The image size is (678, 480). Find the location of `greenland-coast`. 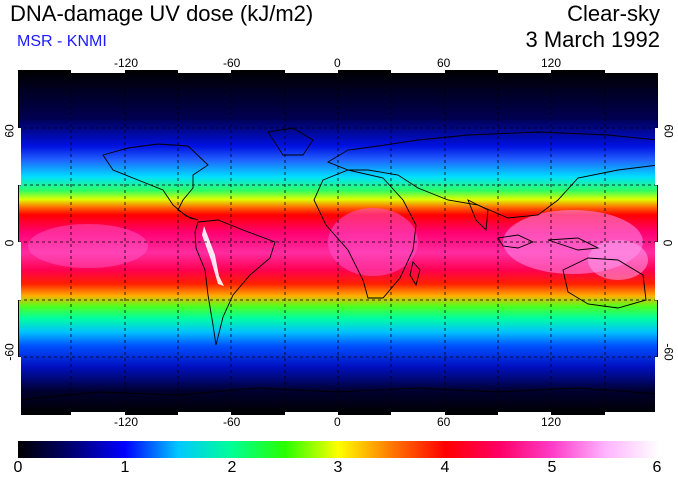

greenland-coast is located at coordinates (290, 141).